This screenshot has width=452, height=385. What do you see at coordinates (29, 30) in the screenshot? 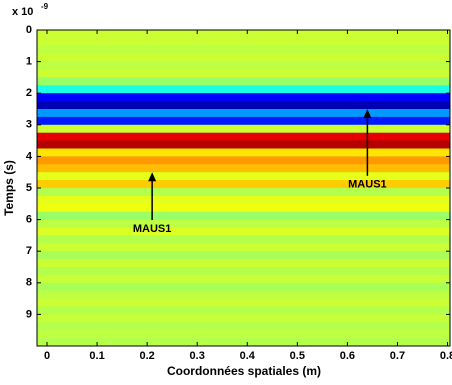
I see `y-tick-label: 0` at bounding box center [29, 30].